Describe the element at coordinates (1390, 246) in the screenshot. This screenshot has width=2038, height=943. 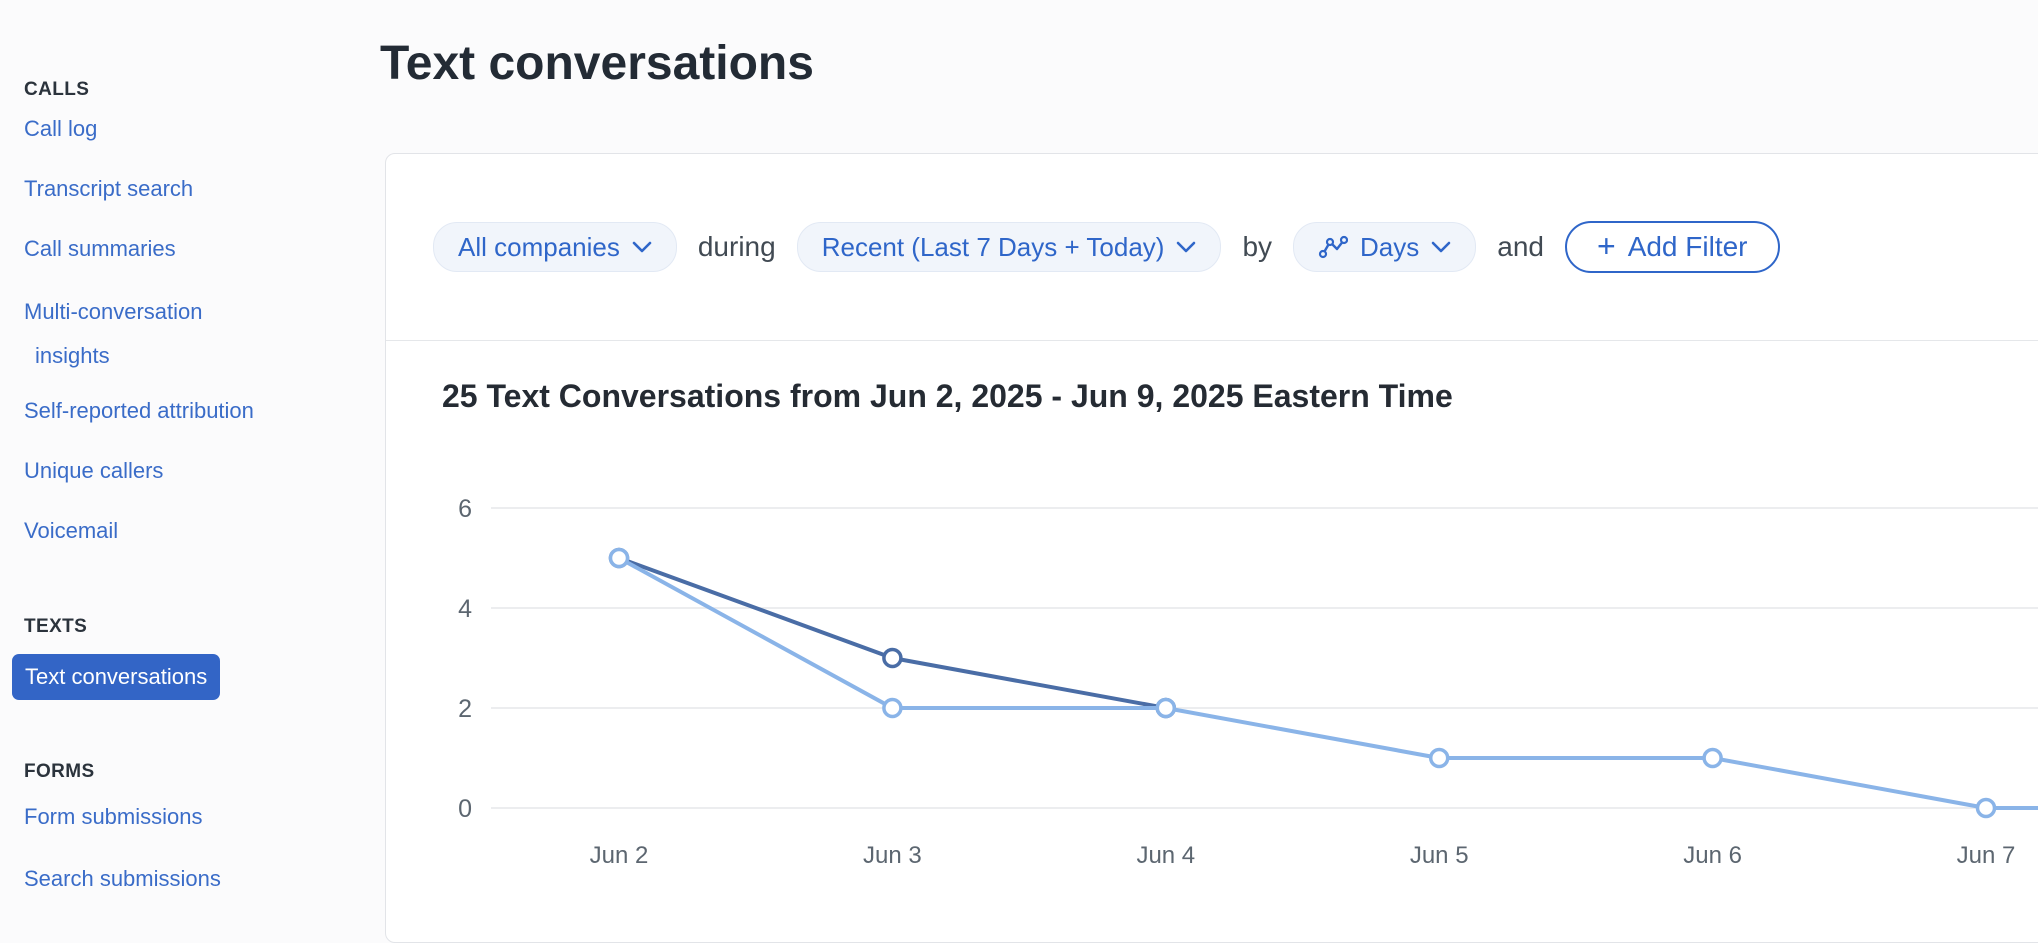
I see `granularity-label: Days` at that location.